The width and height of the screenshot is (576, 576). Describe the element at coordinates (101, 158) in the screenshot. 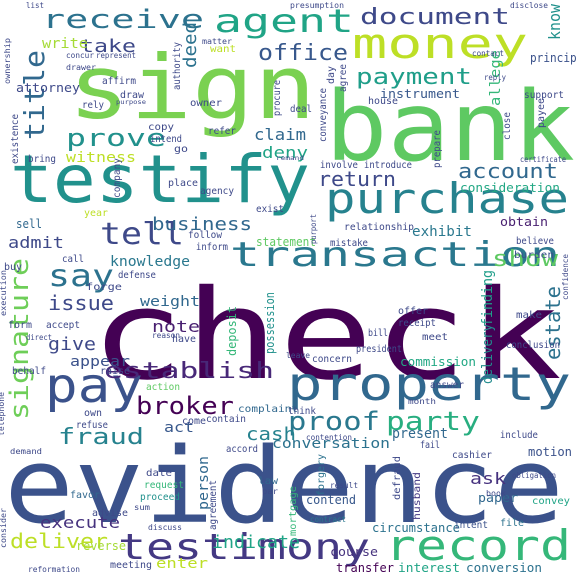

I see `word-witness: witness` at that location.